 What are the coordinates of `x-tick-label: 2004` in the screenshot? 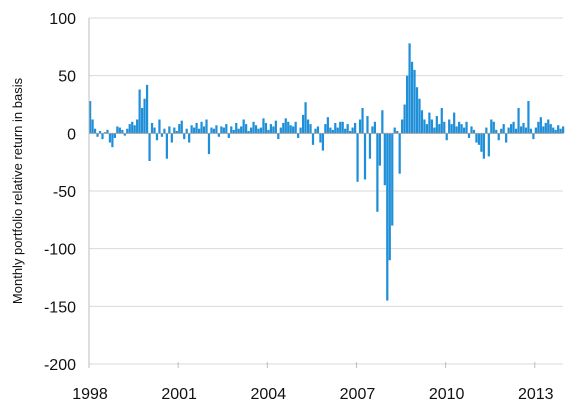 It's located at (269, 394).